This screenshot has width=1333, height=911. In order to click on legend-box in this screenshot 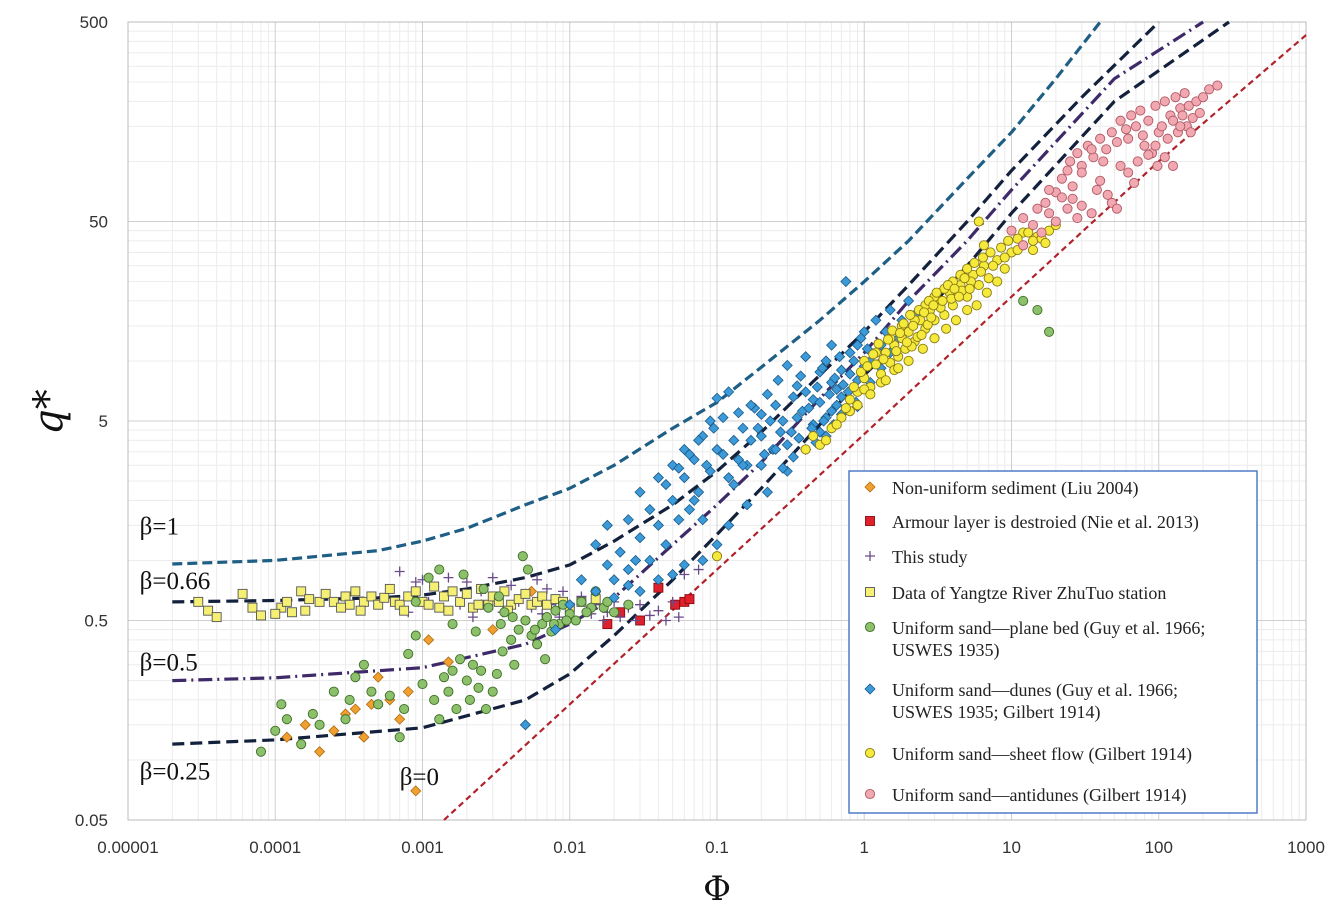, I will do `click(1053, 642)`.